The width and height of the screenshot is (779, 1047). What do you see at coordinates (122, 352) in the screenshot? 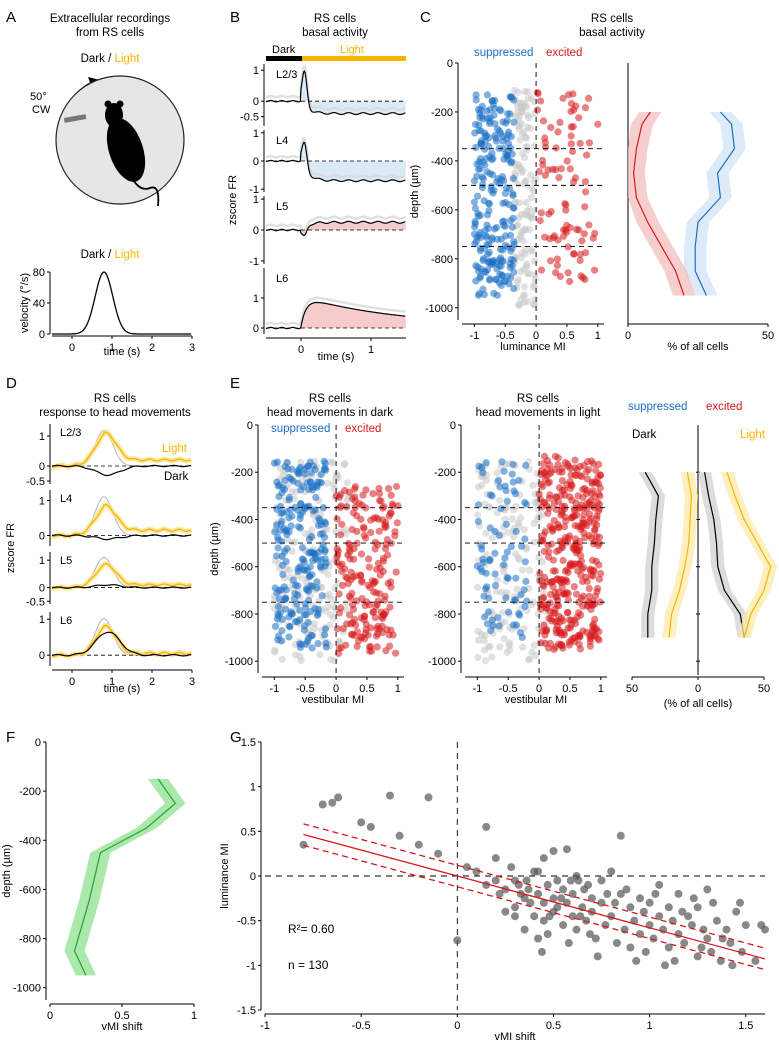
I see `x-axis-label: time (s)` at bounding box center [122, 352].